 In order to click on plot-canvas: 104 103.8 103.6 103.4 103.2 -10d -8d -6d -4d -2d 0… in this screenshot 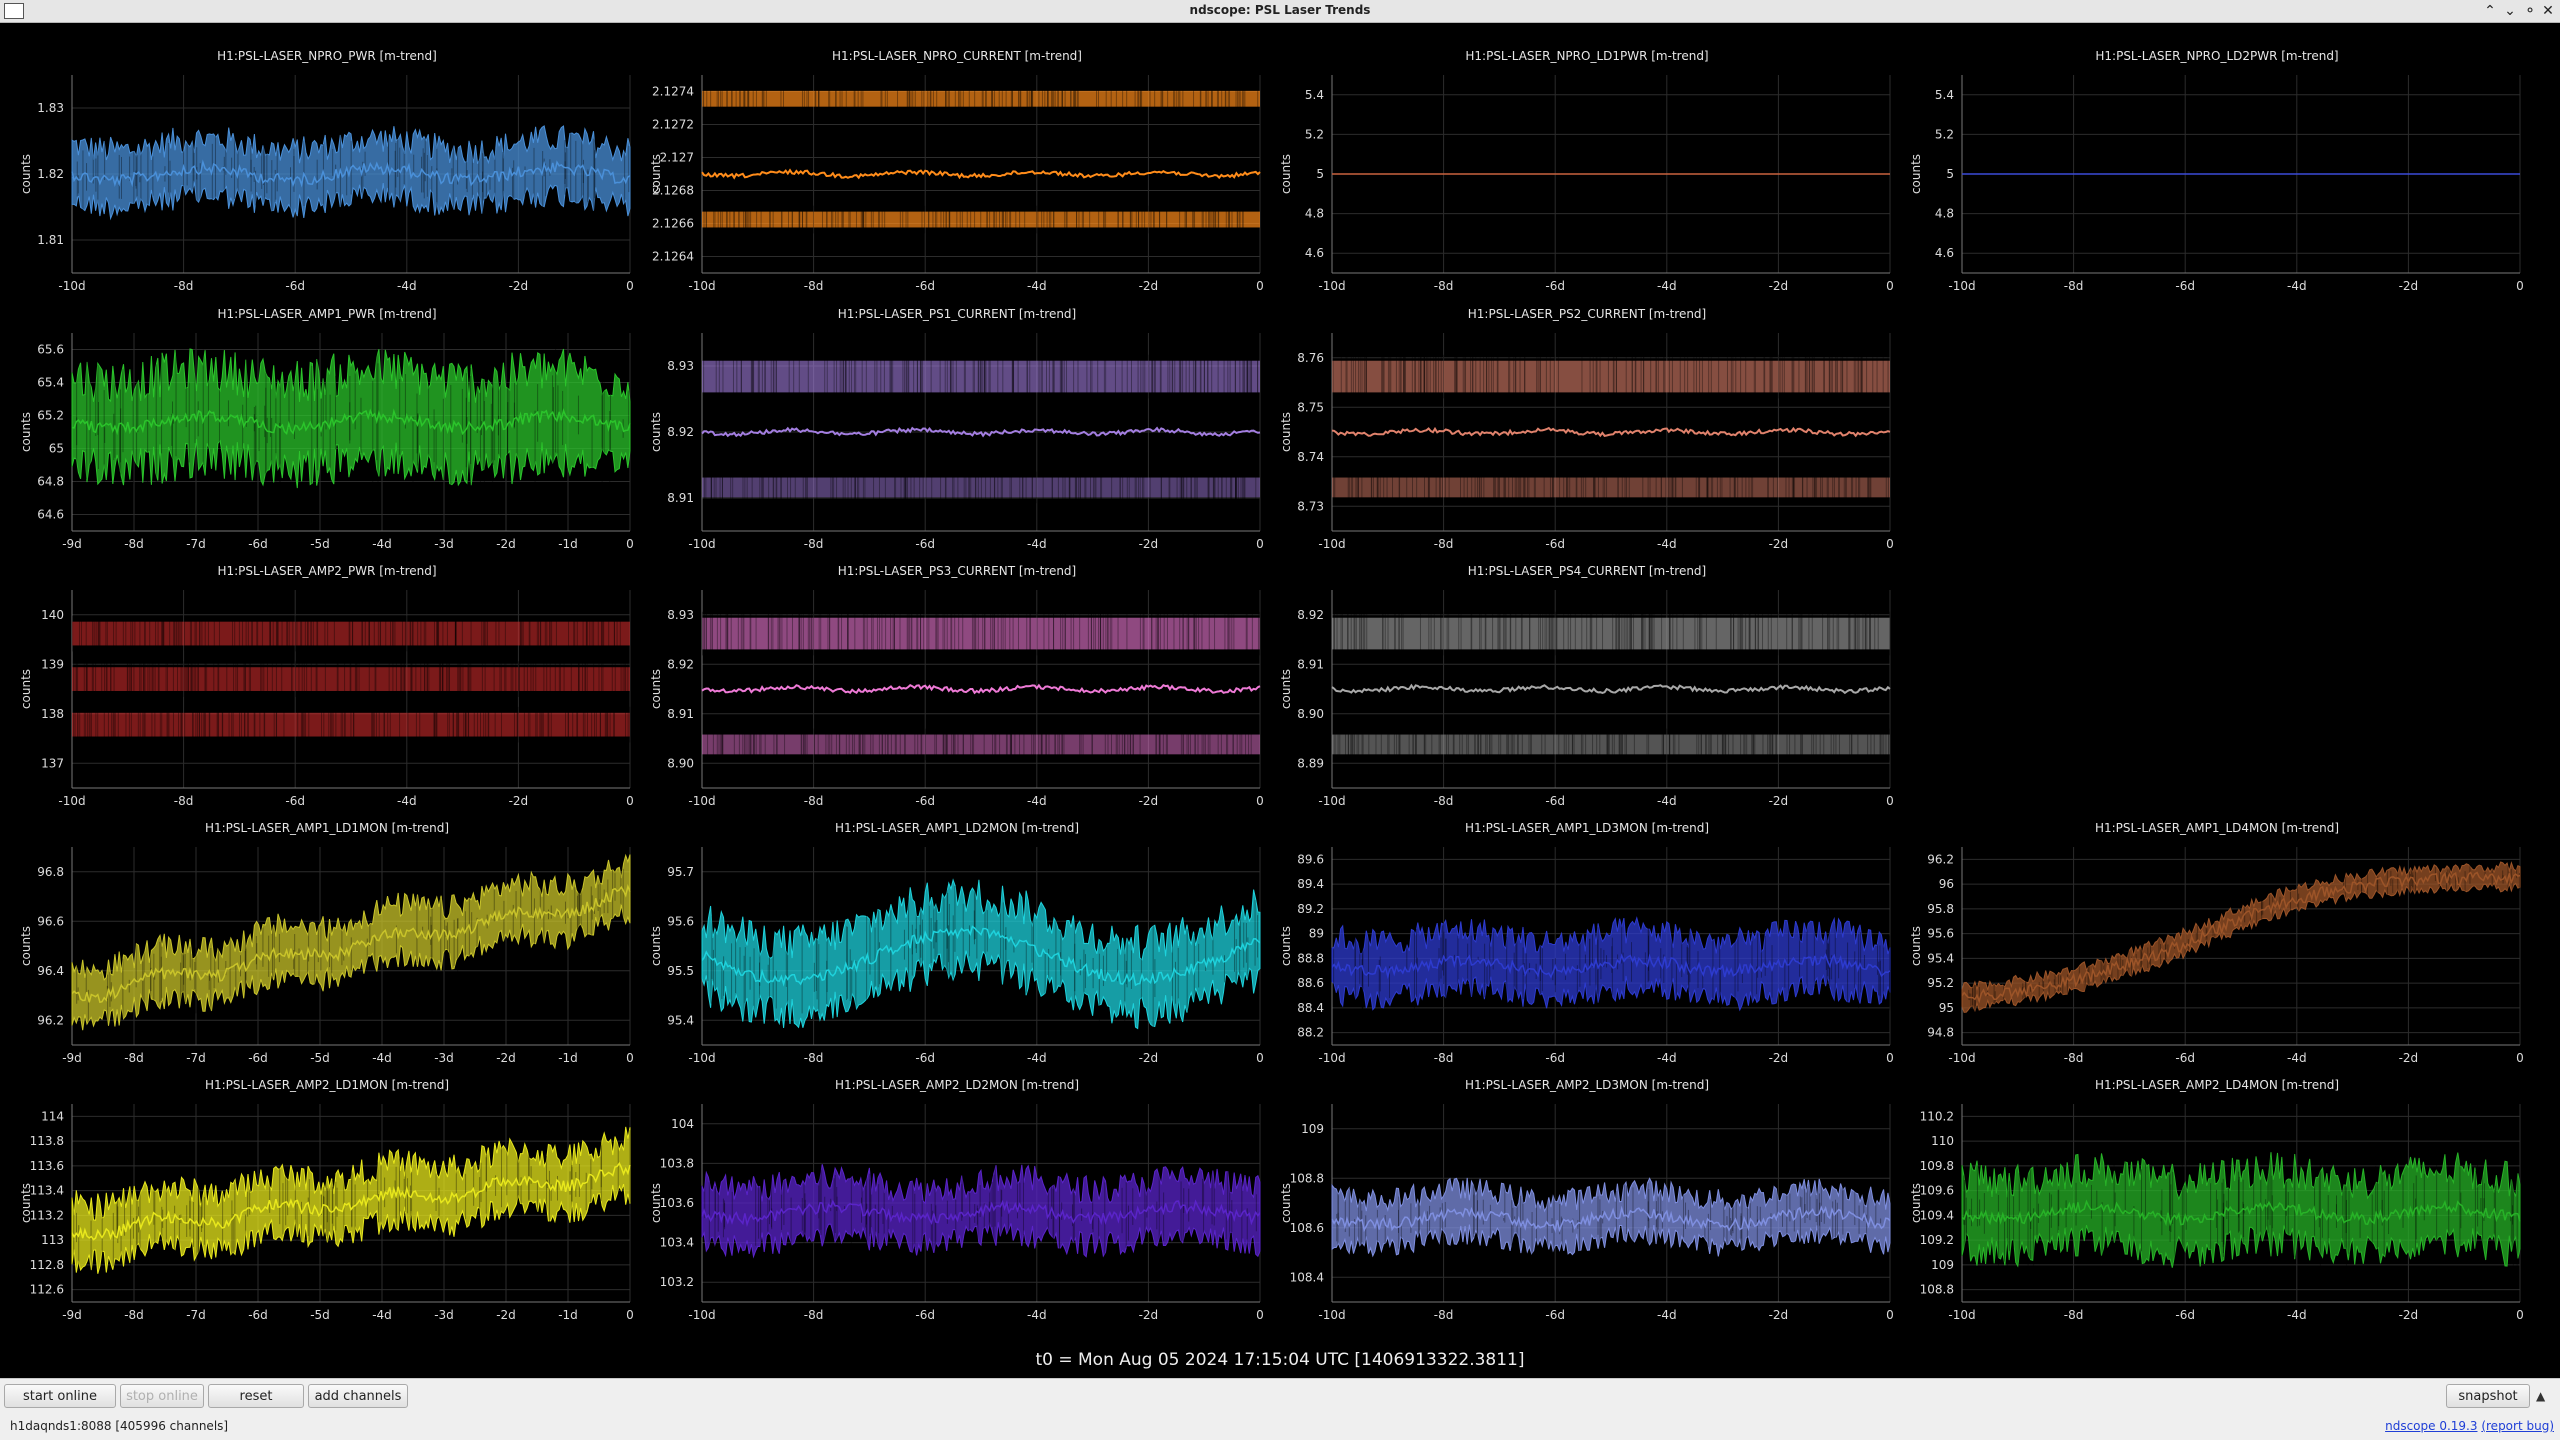, I will do `click(957, 1204)`.